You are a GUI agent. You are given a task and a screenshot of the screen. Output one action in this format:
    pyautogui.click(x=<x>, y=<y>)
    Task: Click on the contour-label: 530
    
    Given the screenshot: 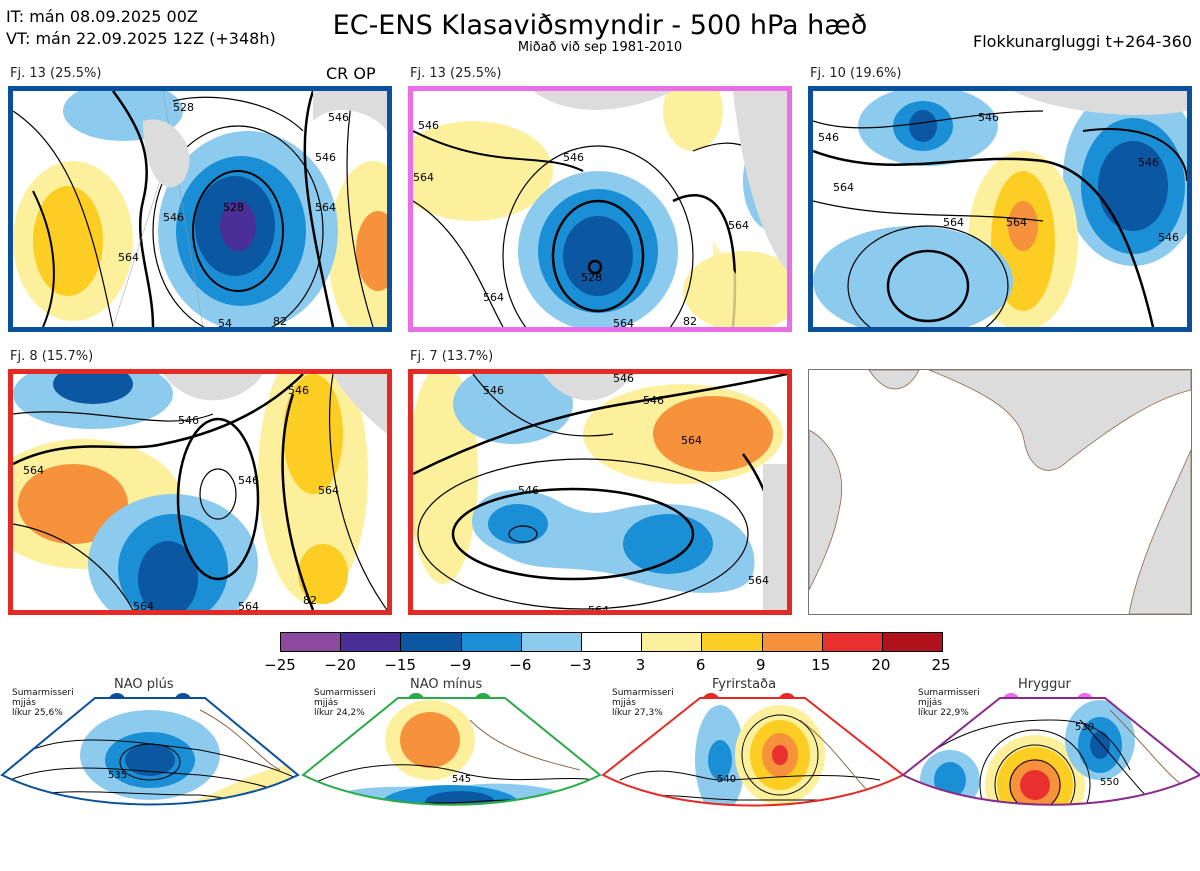 What is the action you would take?
    pyautogui.click(x=1084, y=727)
    